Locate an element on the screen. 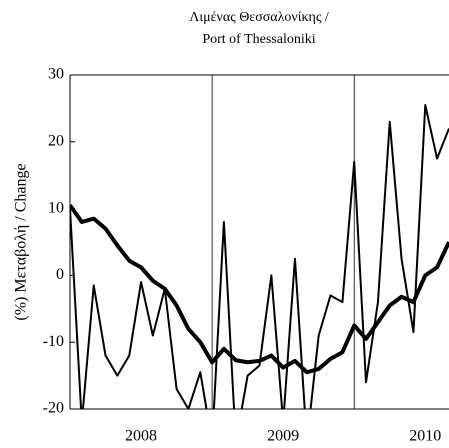 This screenshot has width=449, height=448. y-tick-label: 0 is located at coordinates (60, 274).